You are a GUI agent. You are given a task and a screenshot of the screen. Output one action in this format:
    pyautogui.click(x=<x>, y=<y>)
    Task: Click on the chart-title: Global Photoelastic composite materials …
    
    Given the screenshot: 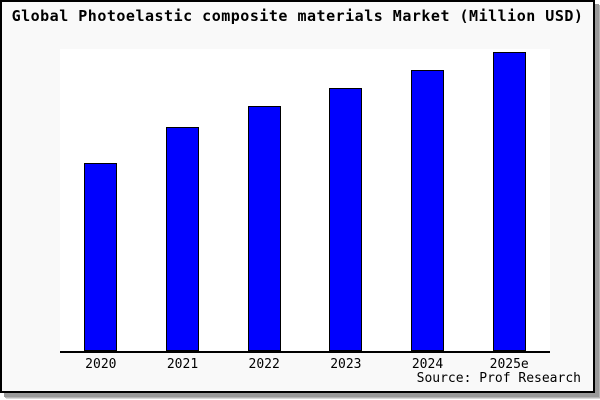 What is the action you would take?
    pyautogui.click(x=297, y=16)
    